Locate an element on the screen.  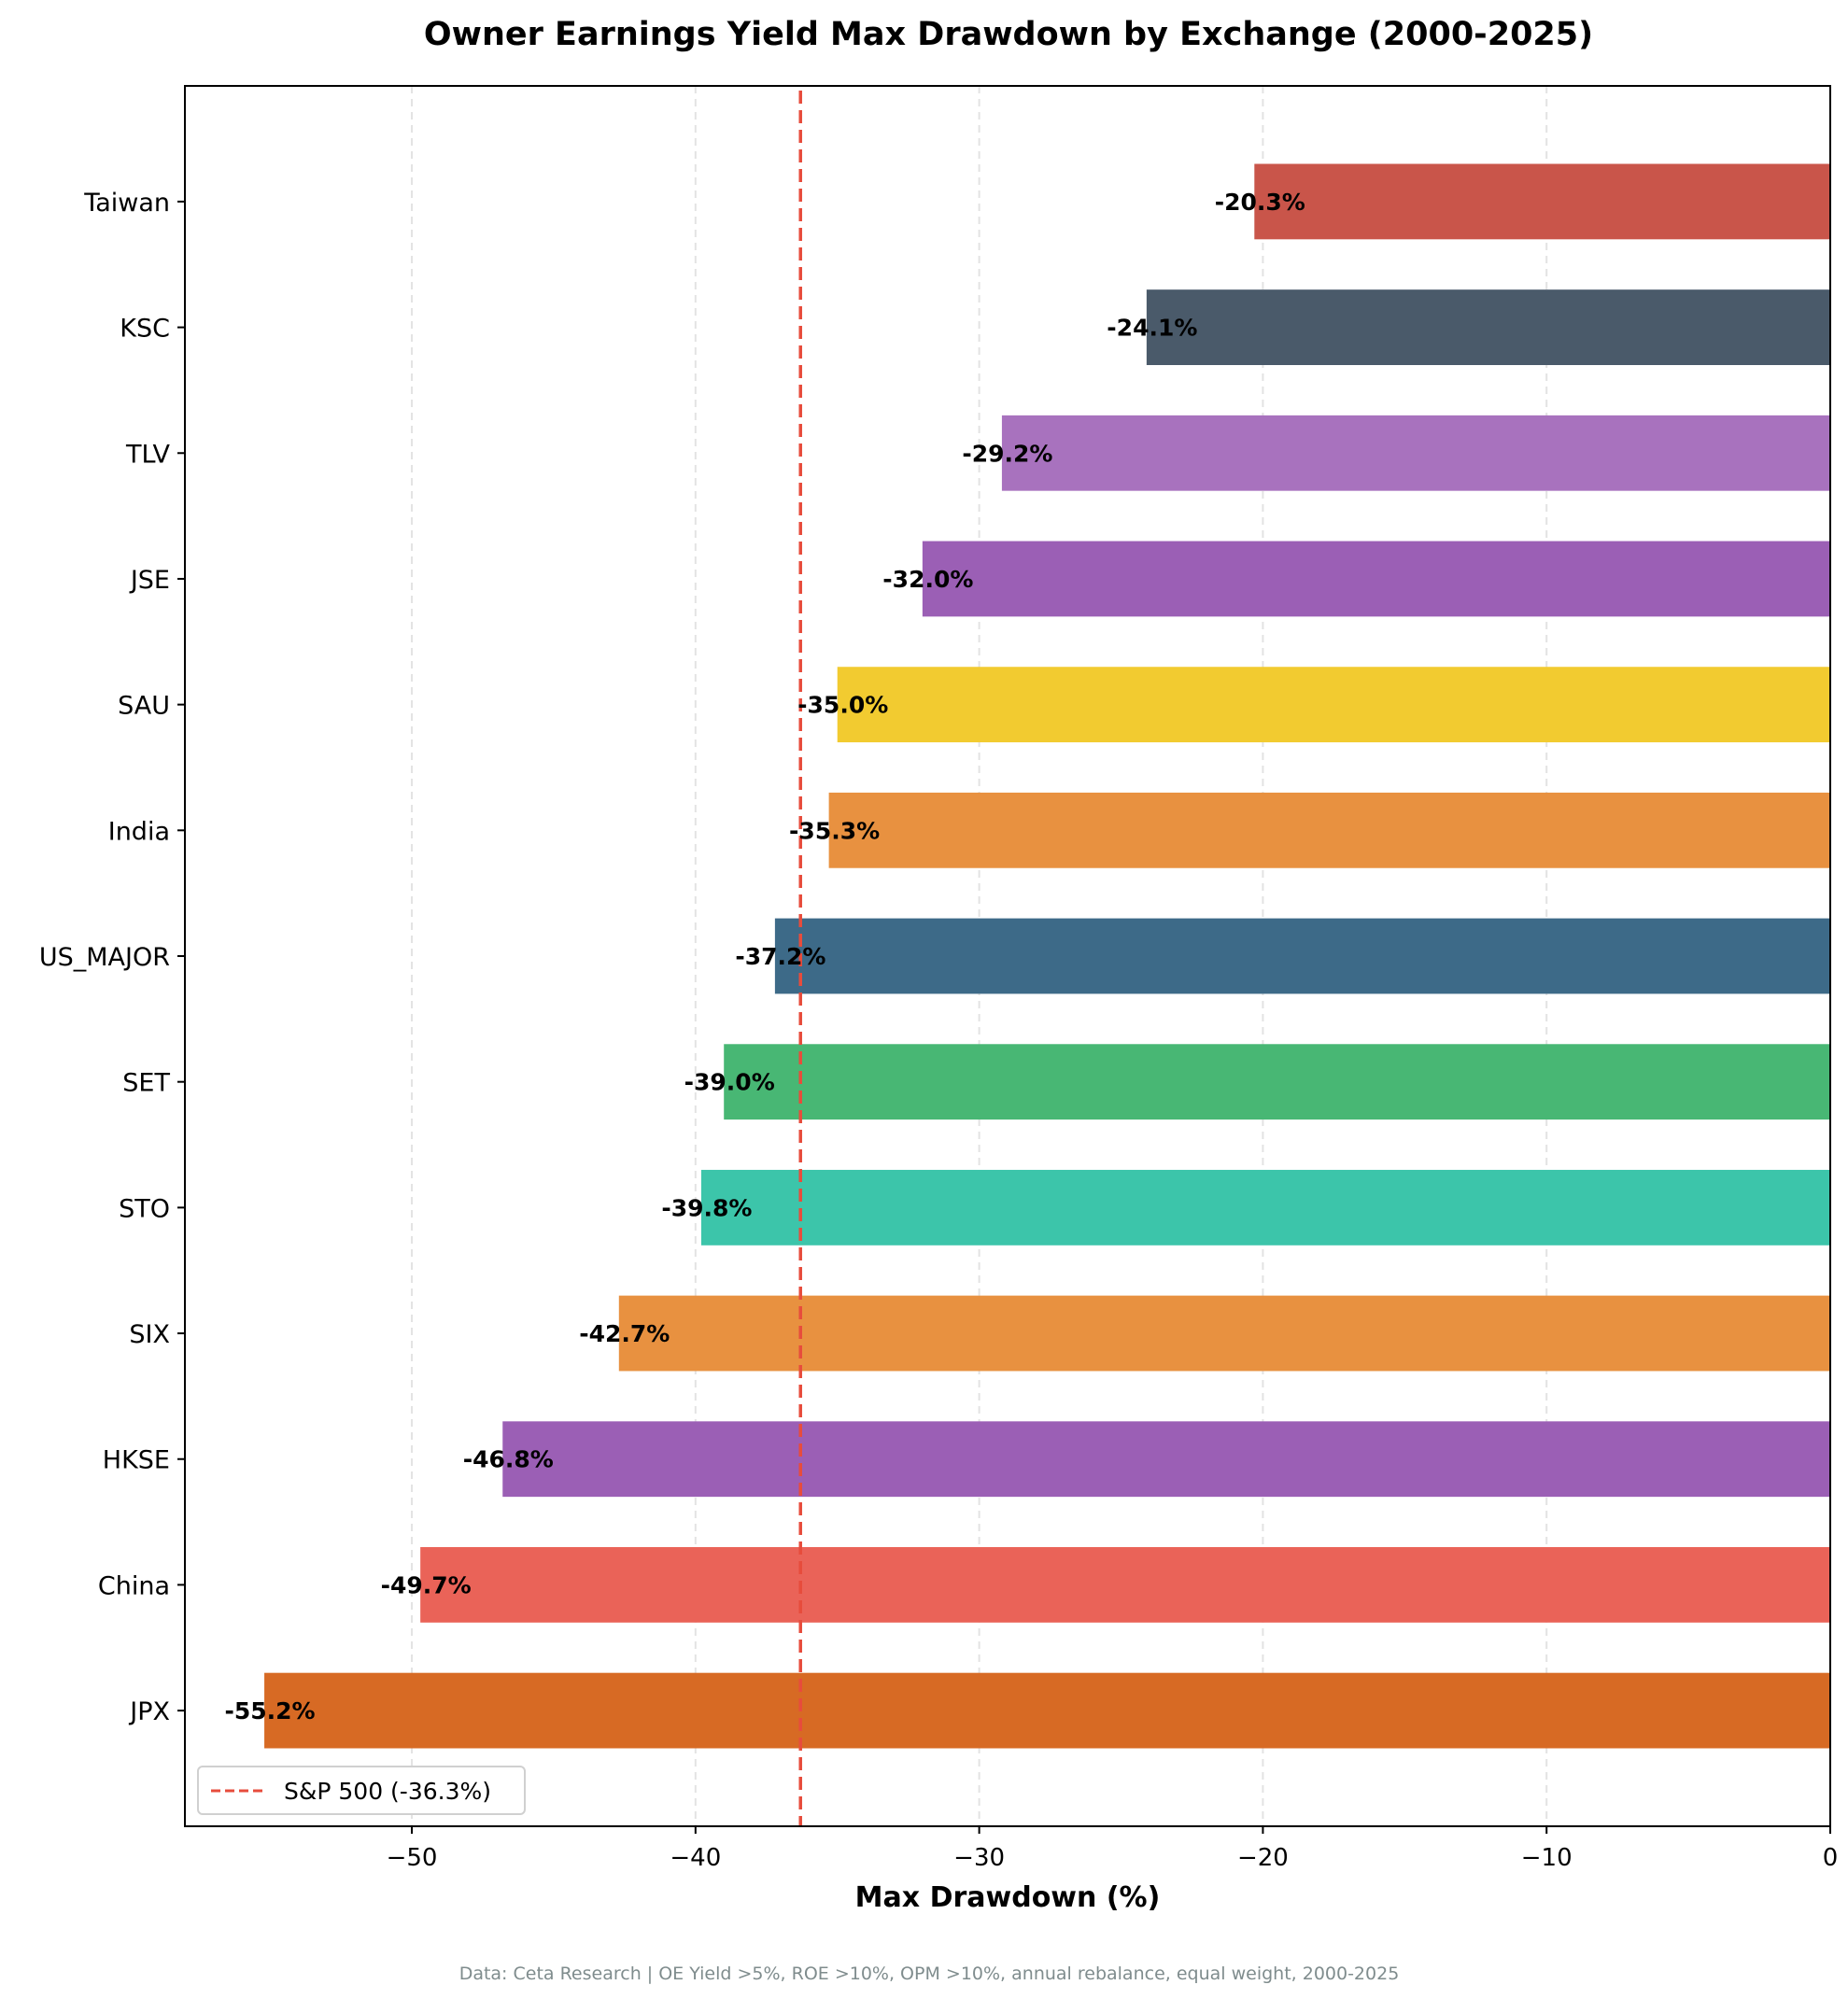
y-tick-label: HKSE is located at coordinates (136, 1461).